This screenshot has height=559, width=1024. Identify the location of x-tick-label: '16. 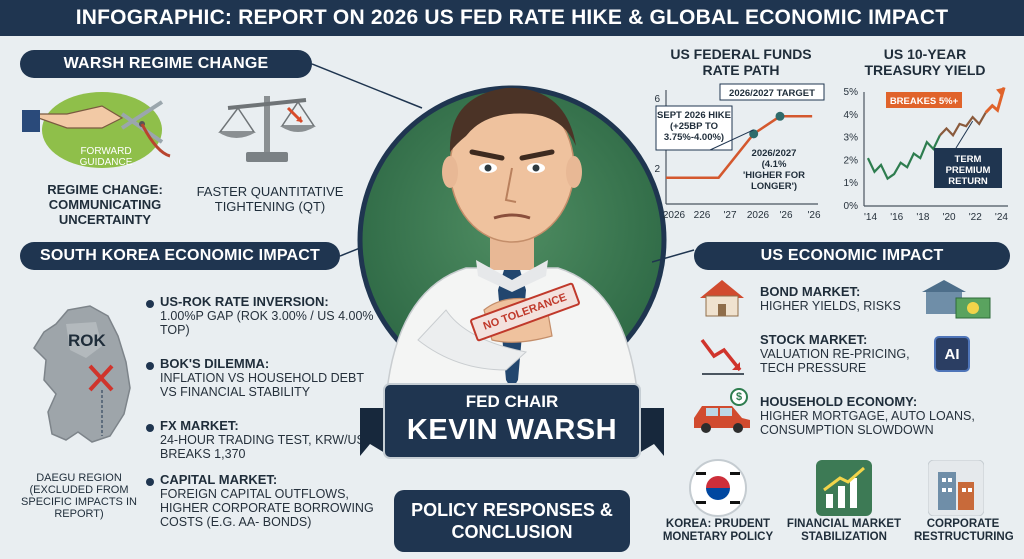
(896, 217).